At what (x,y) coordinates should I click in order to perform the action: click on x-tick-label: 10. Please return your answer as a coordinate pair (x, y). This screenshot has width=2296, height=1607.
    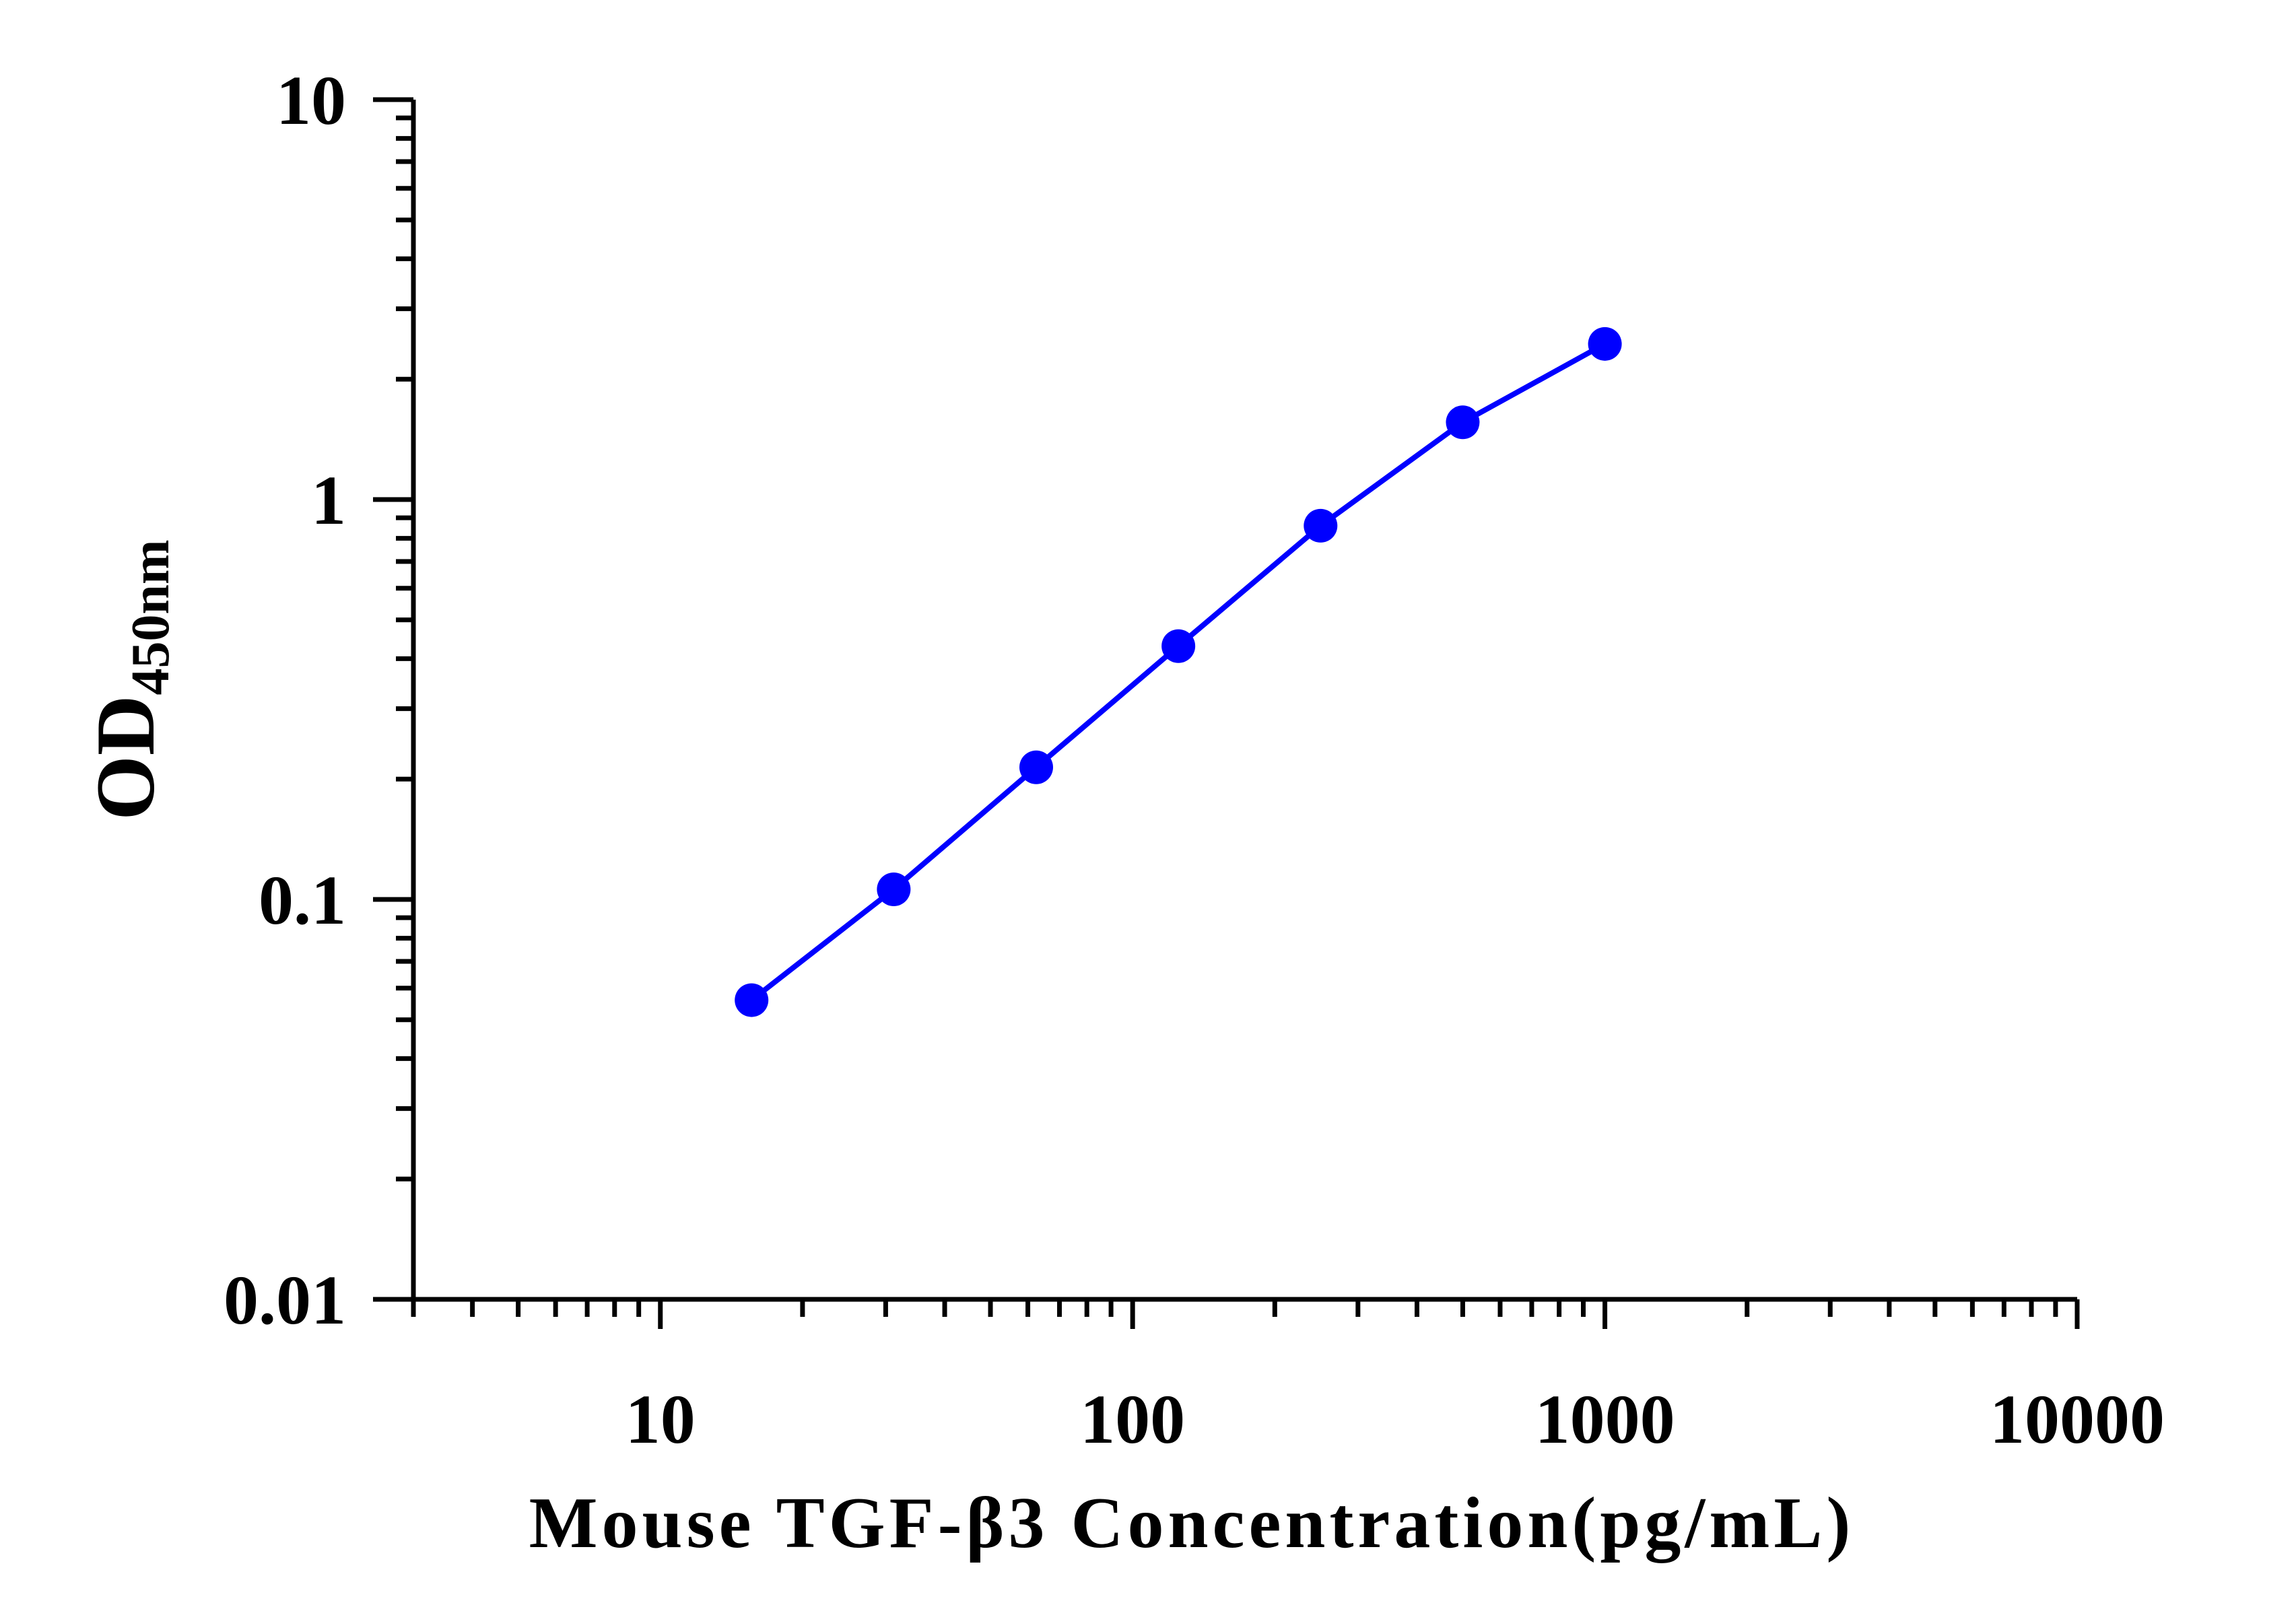
    Looking at the image, I should click on (661, 1419).